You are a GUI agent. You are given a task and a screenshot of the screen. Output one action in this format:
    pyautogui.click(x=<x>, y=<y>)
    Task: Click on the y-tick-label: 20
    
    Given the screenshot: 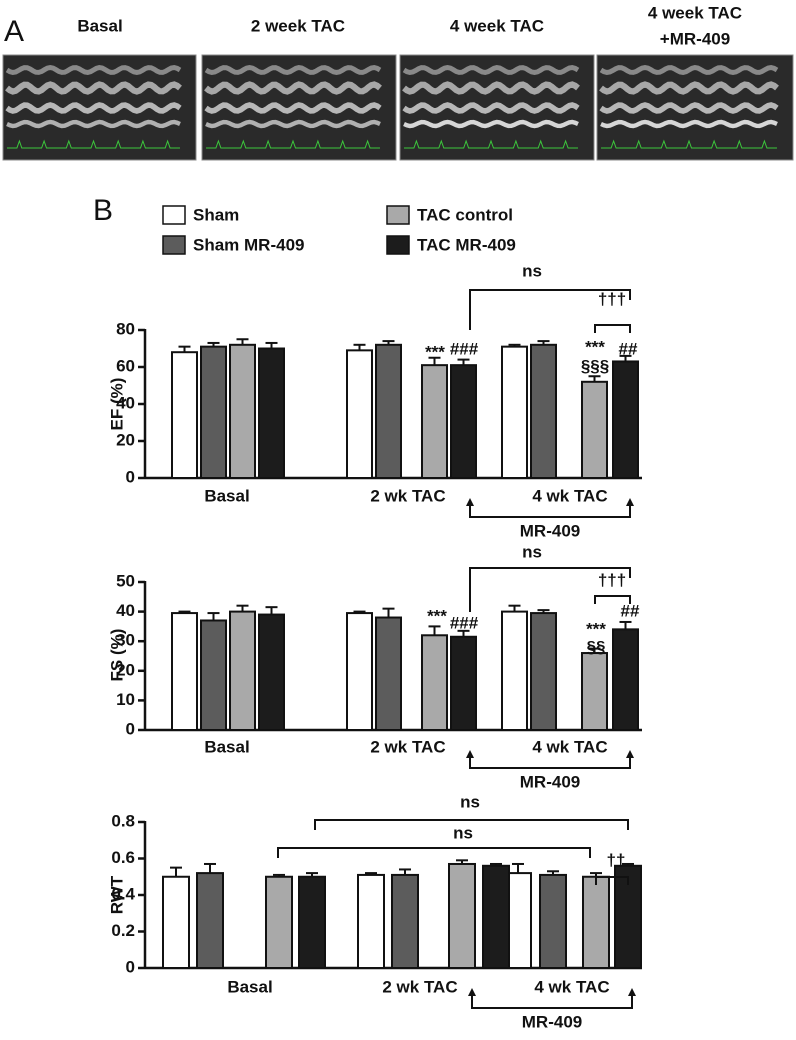 What is the action you would take?
    pyautogui.click(x=125, y=439)
    